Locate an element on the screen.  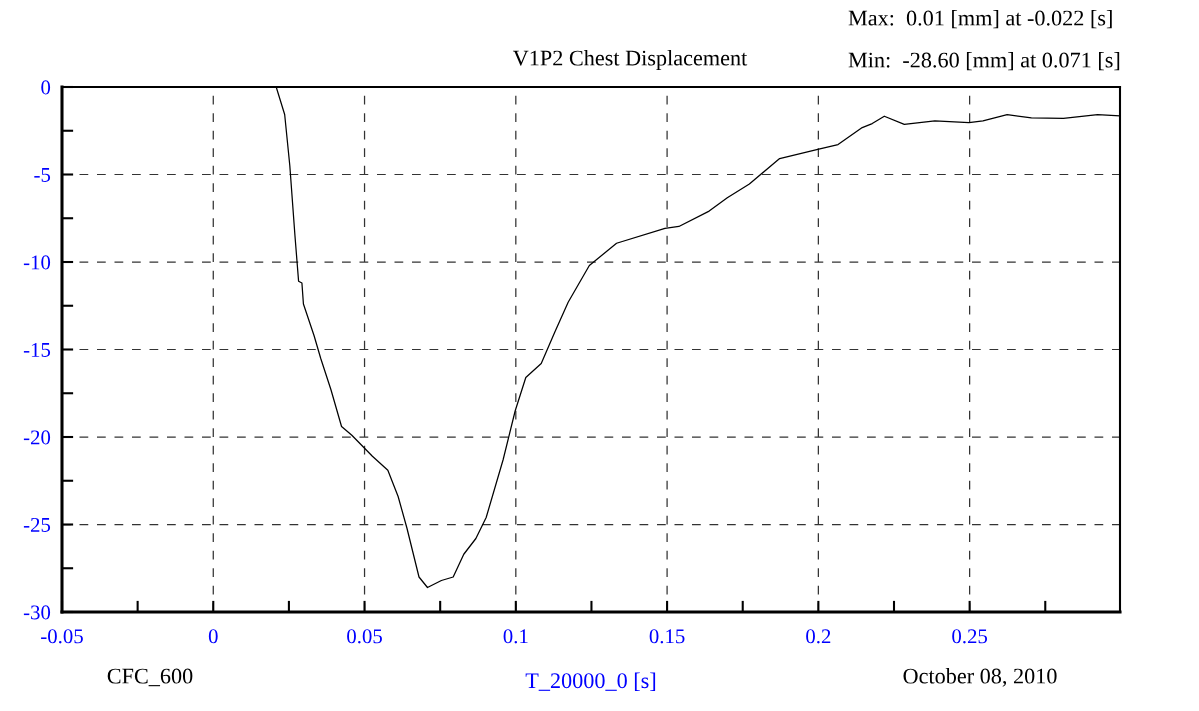
text: Max: 0.01 [mm] at -0.022 [s] is located at coordinates (980, 19).